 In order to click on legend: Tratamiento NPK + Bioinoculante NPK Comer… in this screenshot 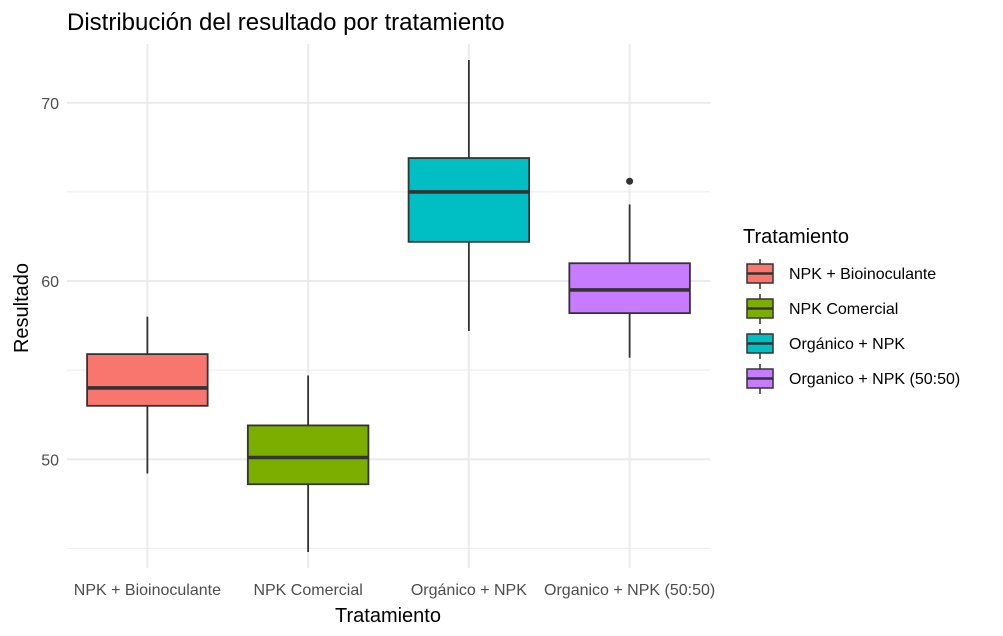, I will do `click(851, 310)`.